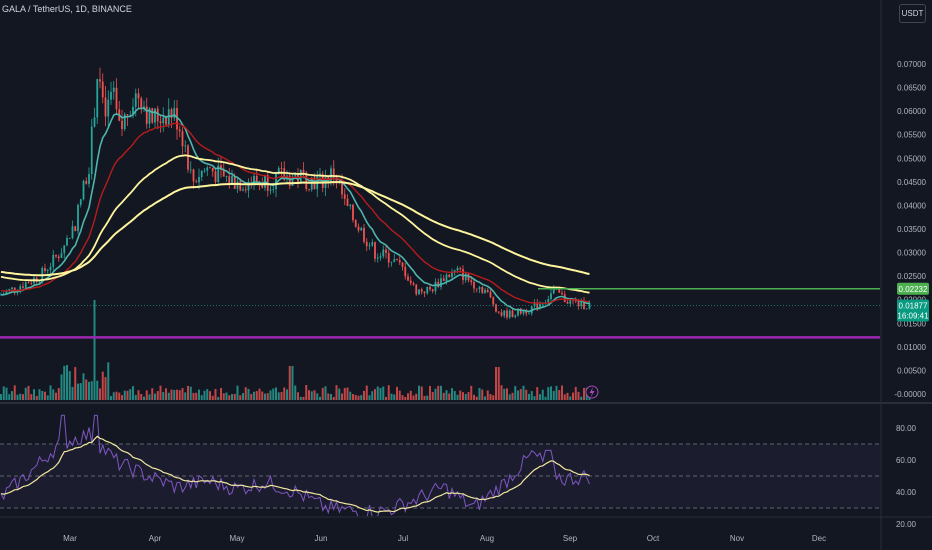  I want to click on lightning-icon, so click(592, 392).